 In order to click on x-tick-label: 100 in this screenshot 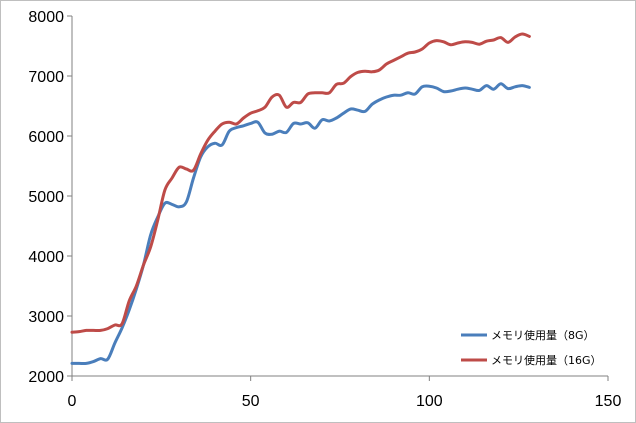, I will do `click(429, 401)`.